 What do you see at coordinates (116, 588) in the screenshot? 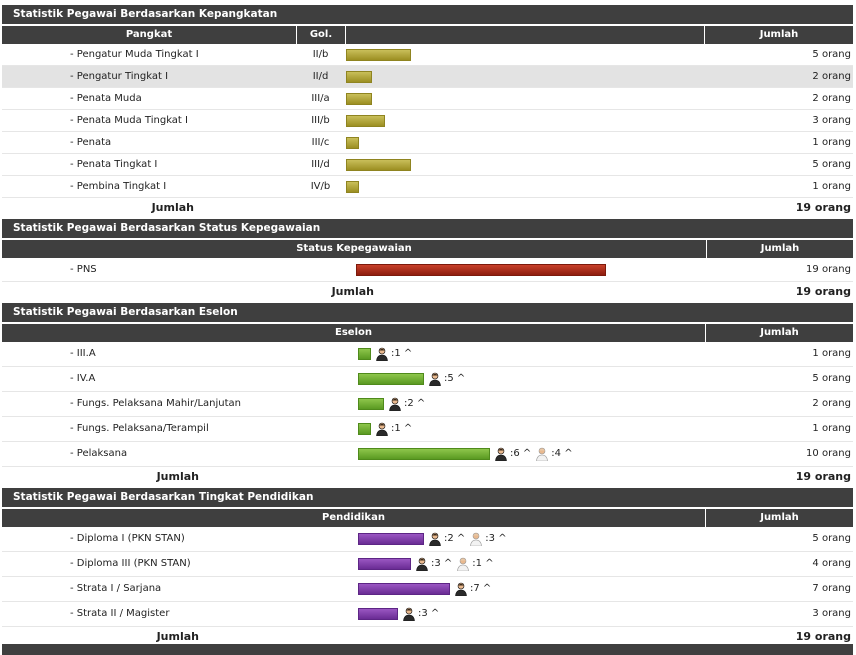
I see `row-label: - Strata I / Sarjana` at bounding box center [116, 588].